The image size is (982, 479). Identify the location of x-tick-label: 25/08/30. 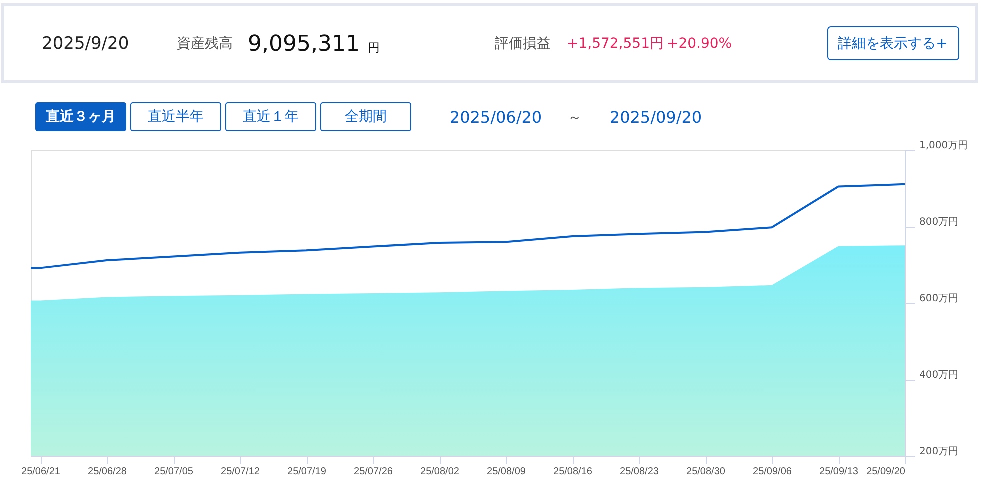
(706, 472).